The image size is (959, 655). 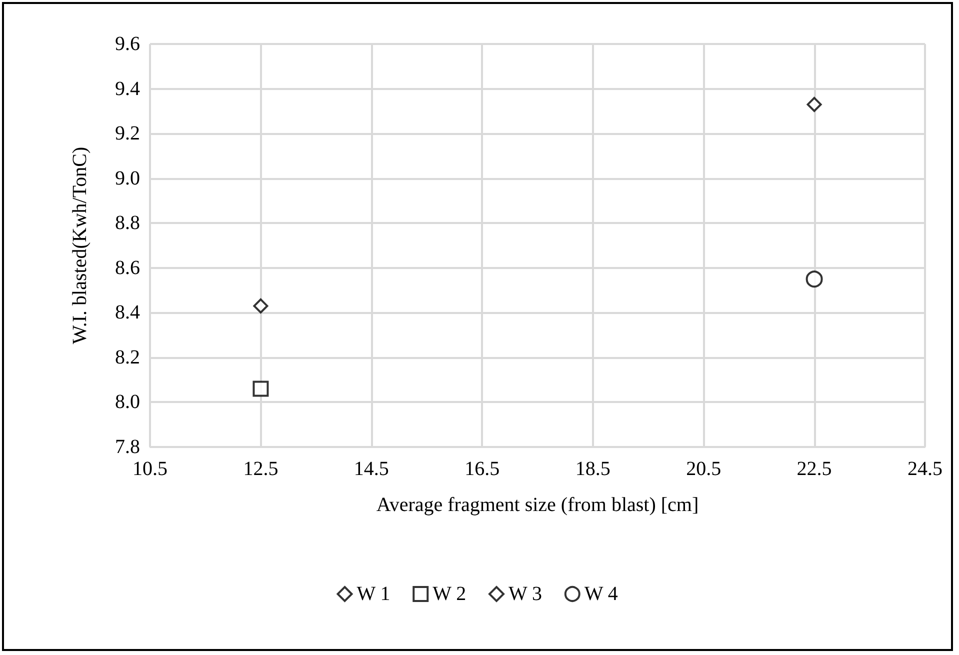 What do you see at coordinates (127, 357) in the screenshot?
I see `y-tick-label: 8.2` at bounding box center [127, 357].